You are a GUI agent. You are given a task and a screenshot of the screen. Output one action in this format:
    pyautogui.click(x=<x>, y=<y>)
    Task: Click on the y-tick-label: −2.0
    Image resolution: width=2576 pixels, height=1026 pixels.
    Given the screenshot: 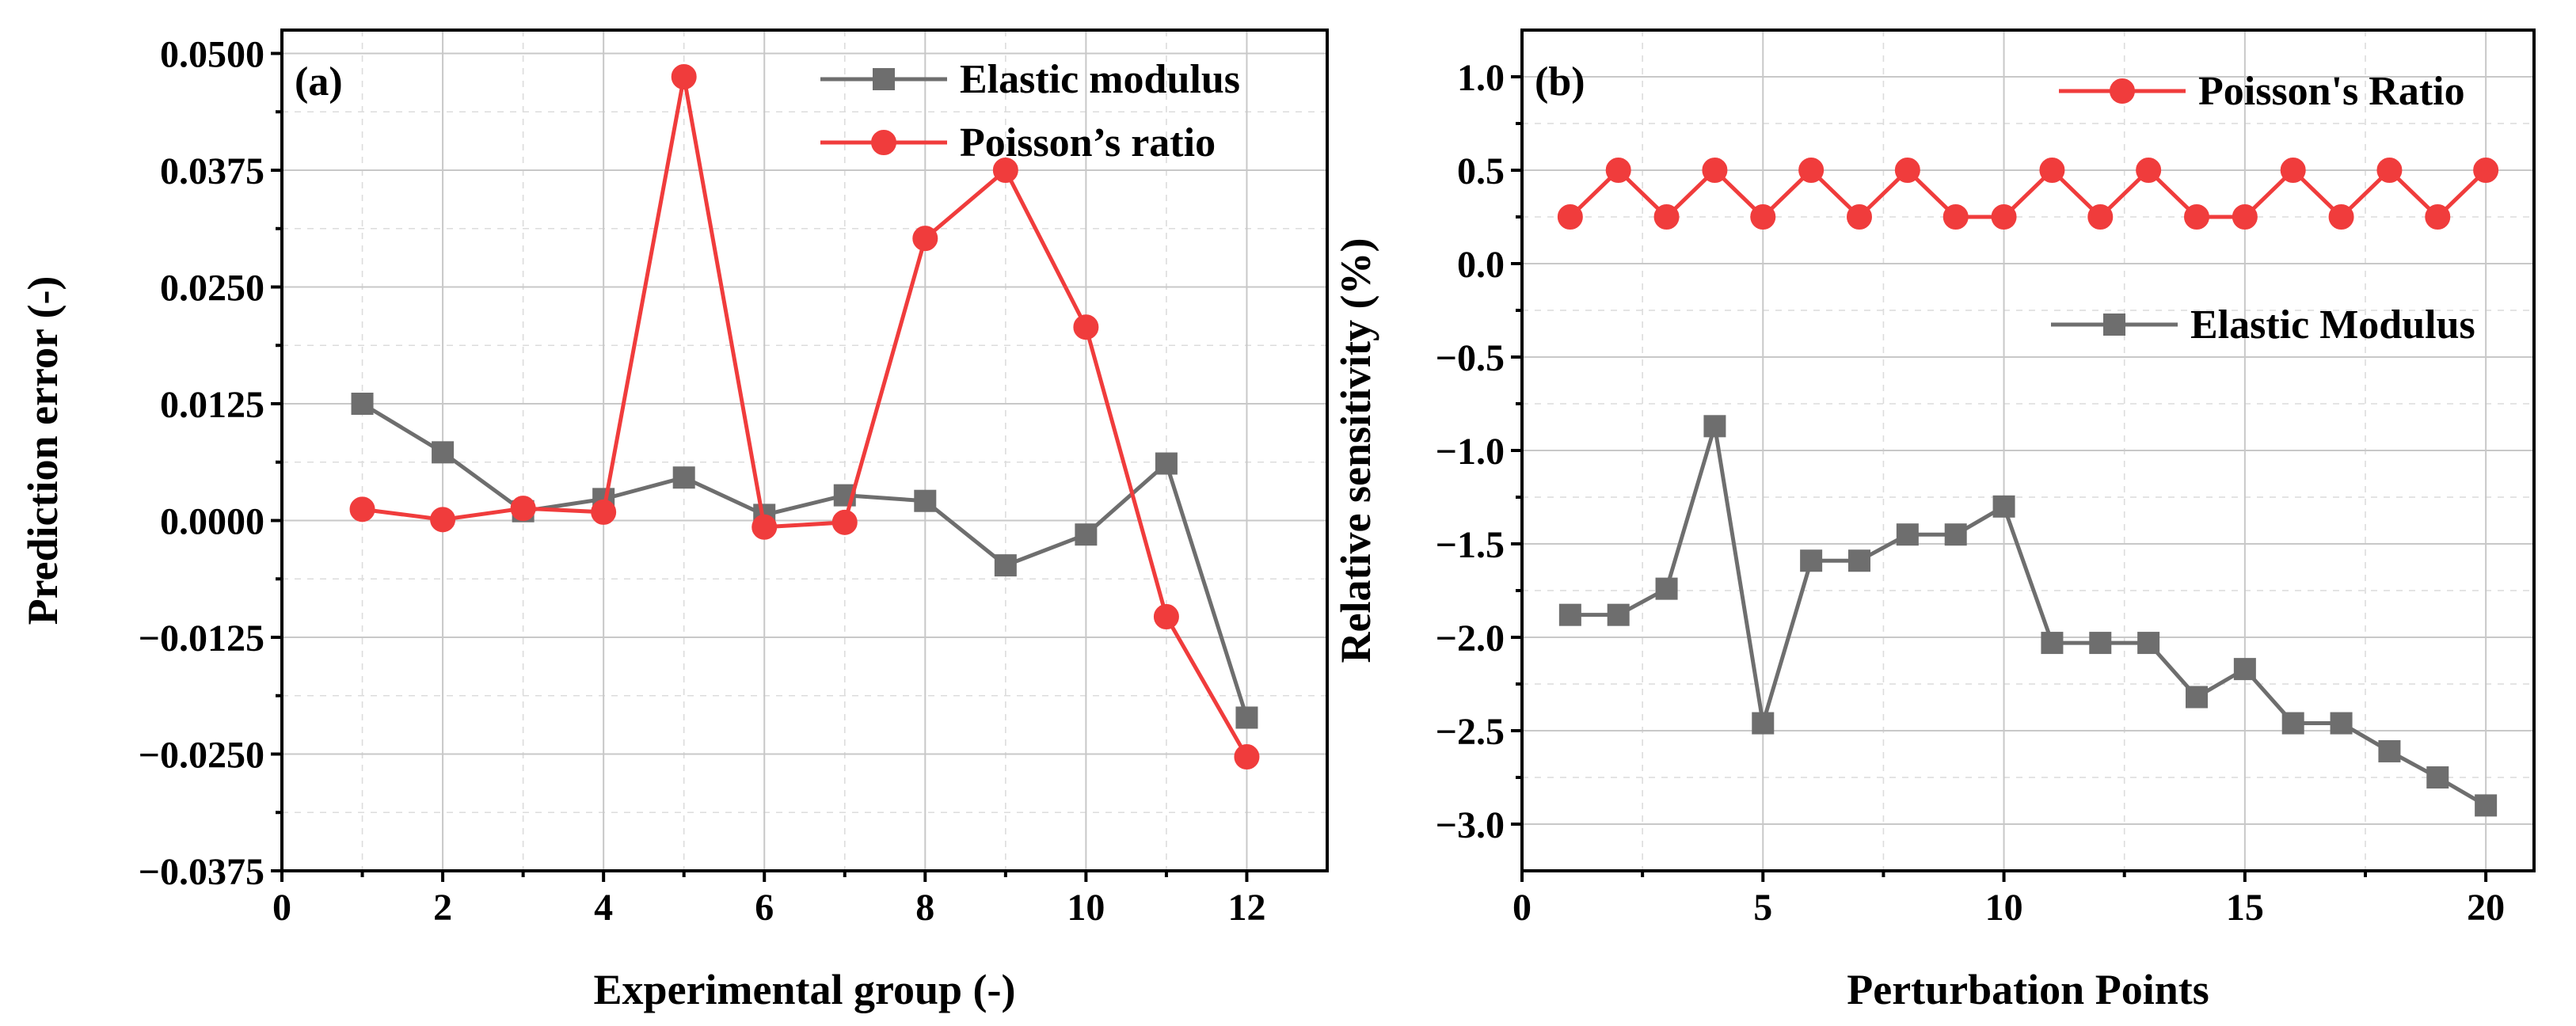 What is the action you would take?
    pyautogui.click(x=1470, y=638)
    